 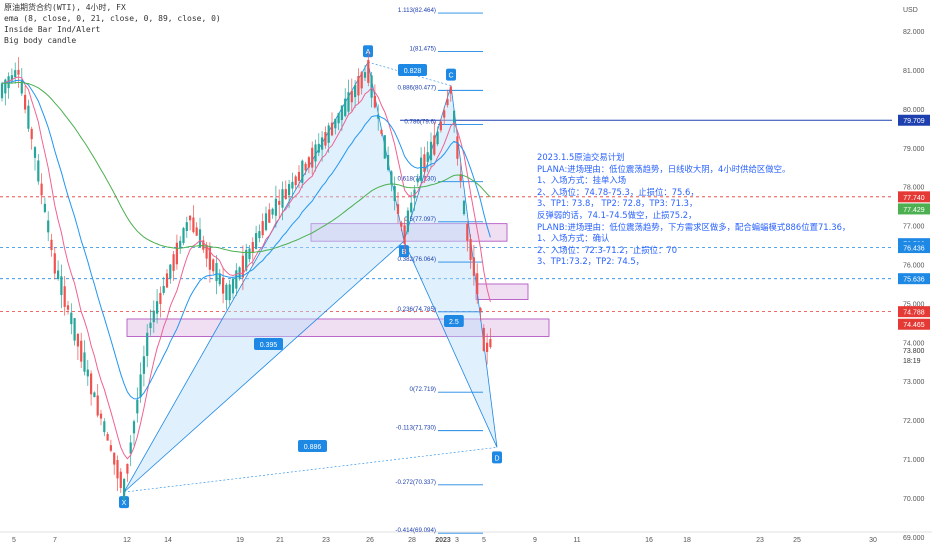 What do you see at coordinates (443, 540) in the screenshot?
I see `x-tick-label: 2023` at bounding box center [443, 540].